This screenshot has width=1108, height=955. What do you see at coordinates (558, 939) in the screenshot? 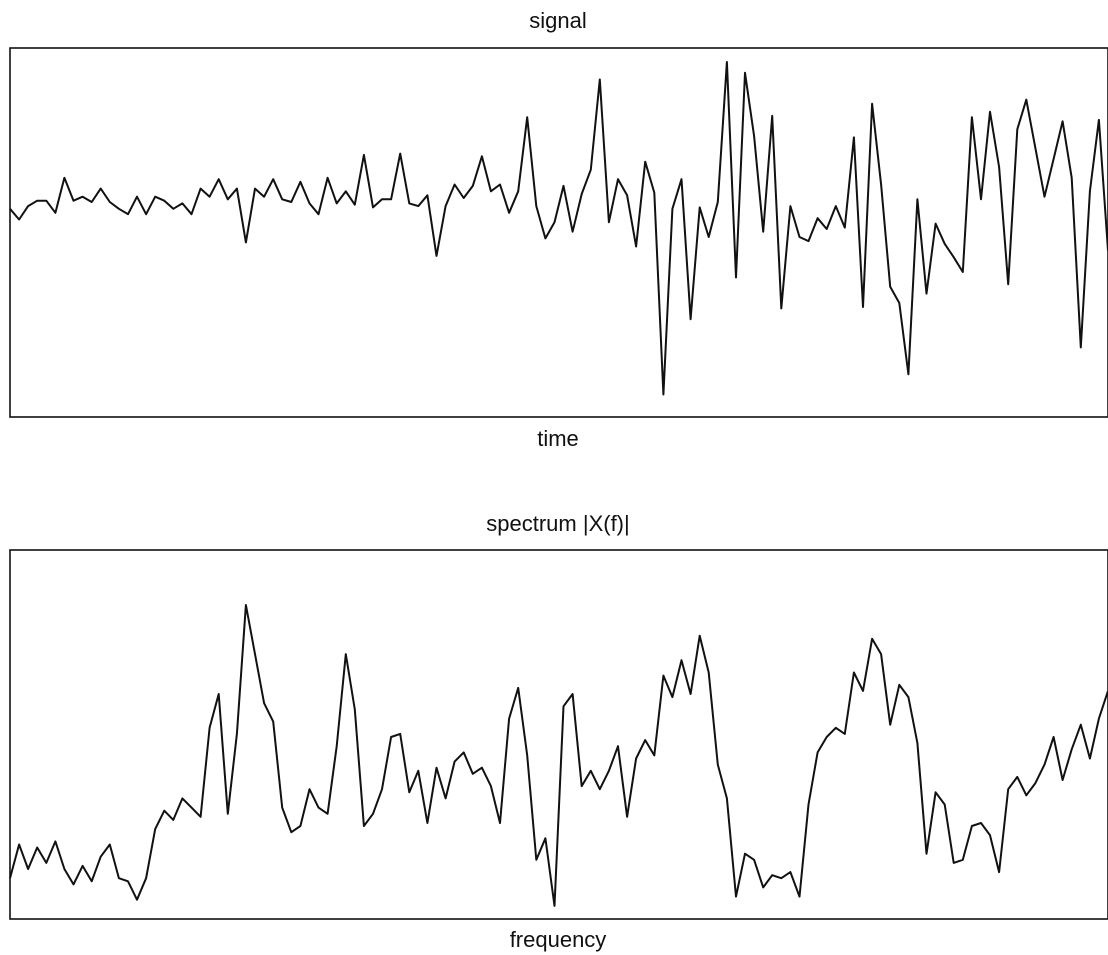
I see `spectrum-xlabel: frequency` at bounding box center [558, 939].